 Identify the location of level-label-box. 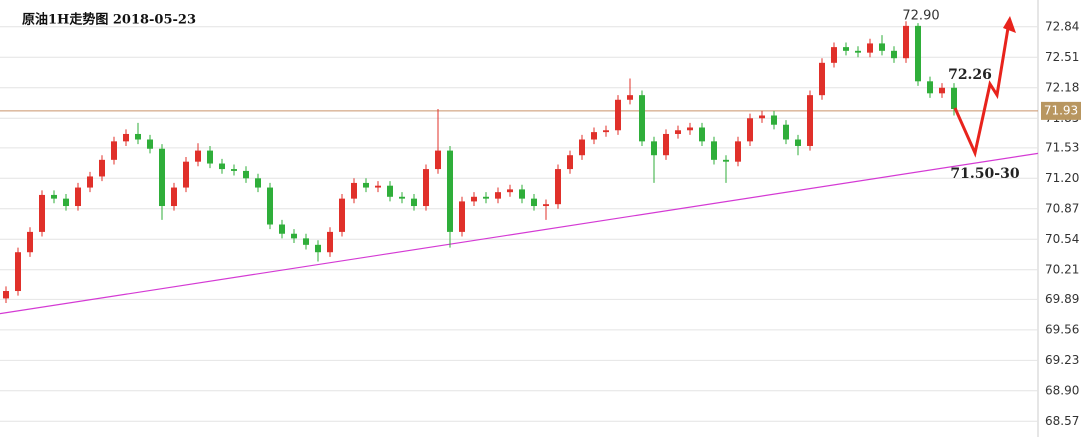
(1061, 110).